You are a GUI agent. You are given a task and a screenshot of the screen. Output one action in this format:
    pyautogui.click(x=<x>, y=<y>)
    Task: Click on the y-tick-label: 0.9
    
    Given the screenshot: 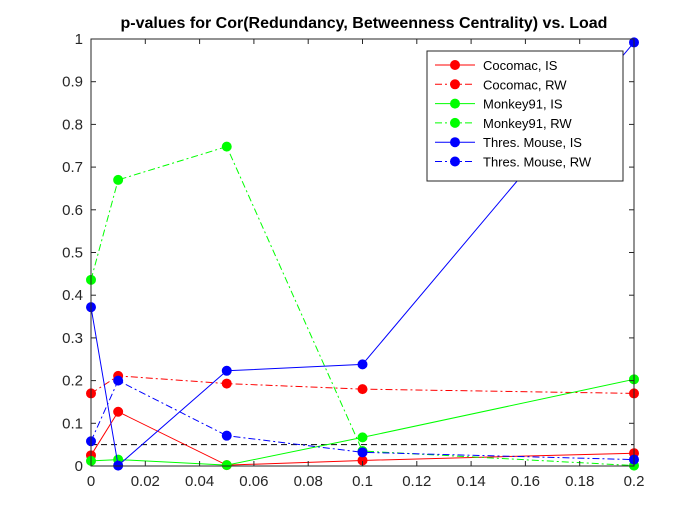 What is the action you would take?
    pyautogui.click(x=72, y=82)
    